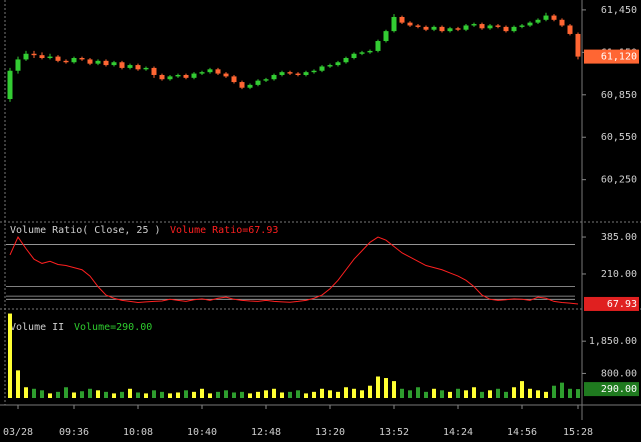 Image resolution: width=641 pixels, height=442 pixels. I want to click on x-tick-label: 14:56, so click(522, 432).